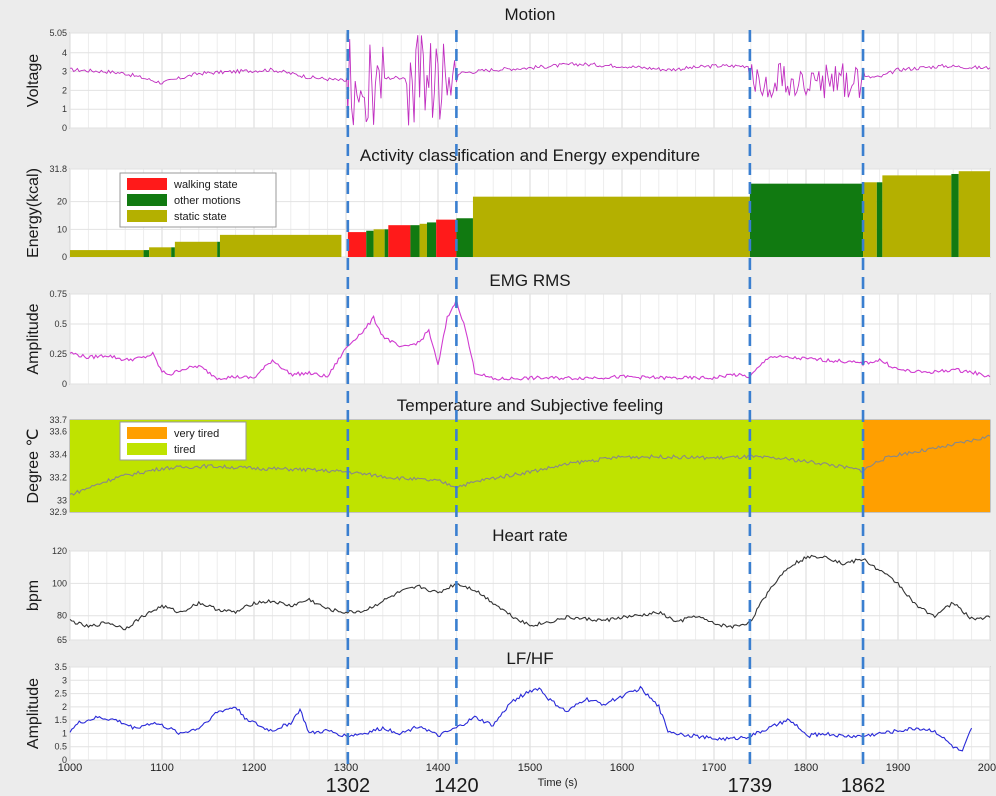  I want to click on marker-label: 1739, so click(750, 785).